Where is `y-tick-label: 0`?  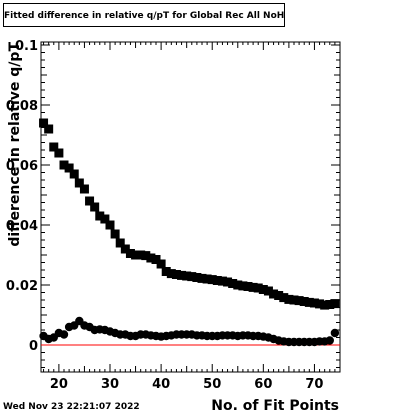
y-tick-label: 0 is located at coordinates (33, 346).